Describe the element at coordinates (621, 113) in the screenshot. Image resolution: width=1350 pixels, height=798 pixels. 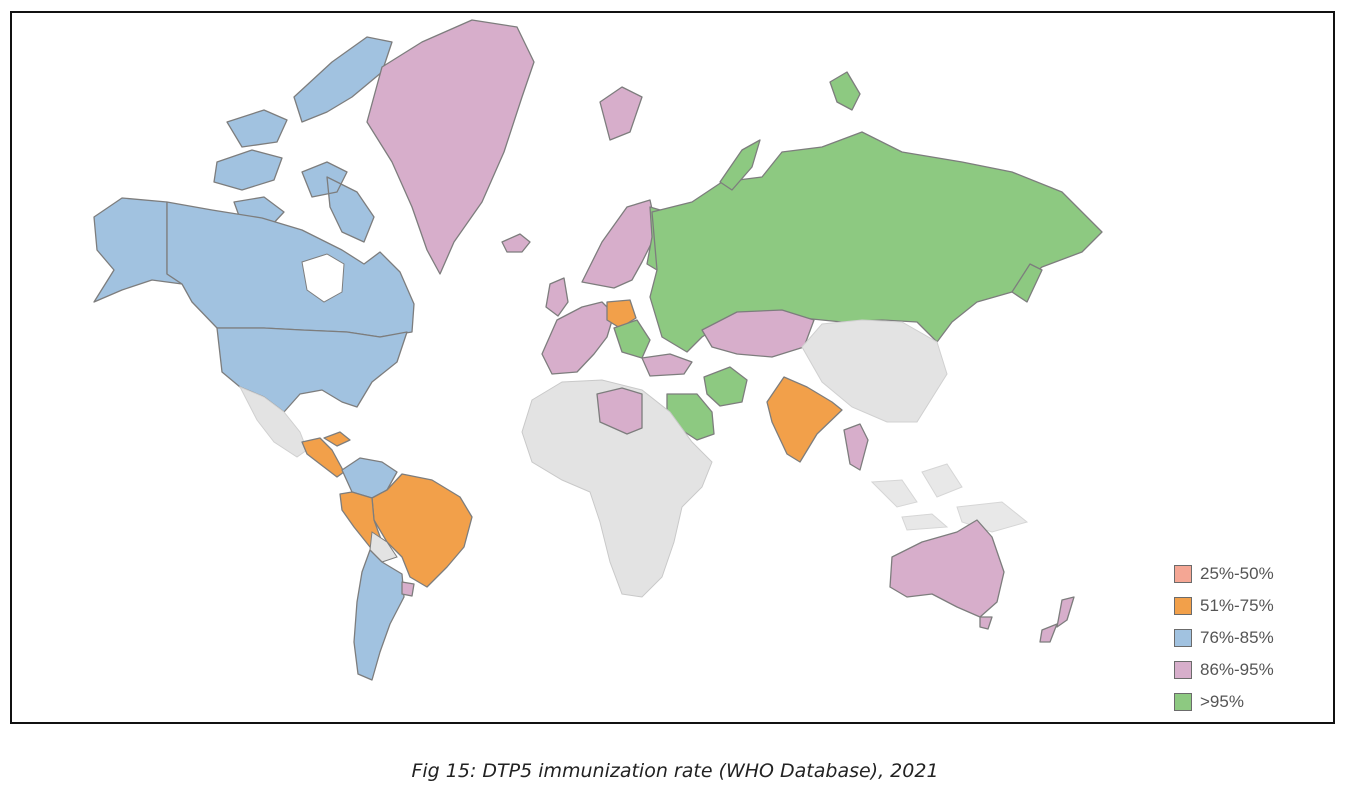
I see `region-svalbard` at that location.